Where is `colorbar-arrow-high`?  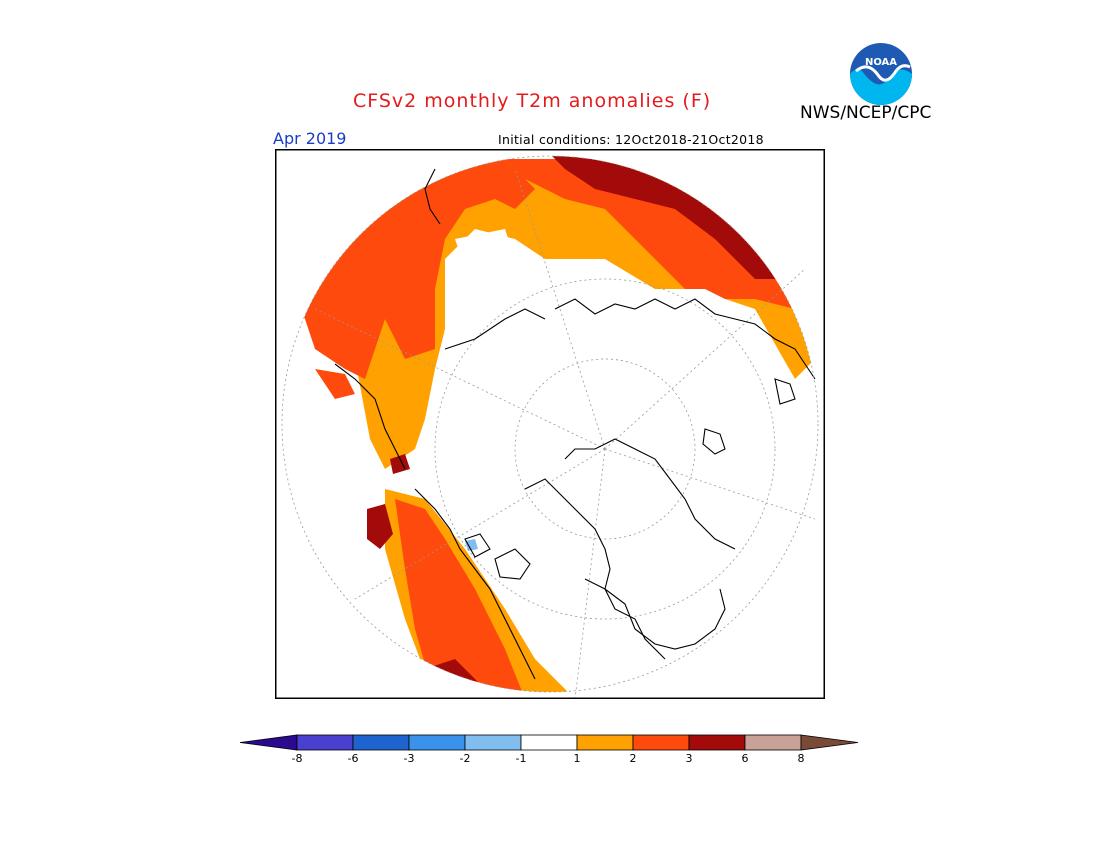 colorbar-arrow-high is located at coordinates (829, 742).